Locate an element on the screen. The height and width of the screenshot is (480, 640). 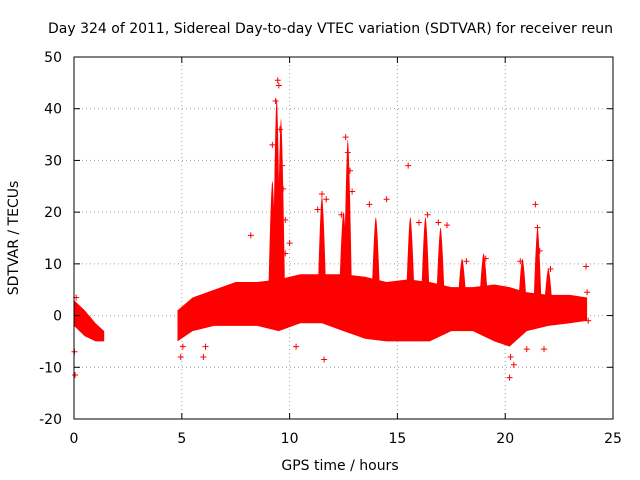
x-tick-label: 15 is located at coordinates (397, 439).